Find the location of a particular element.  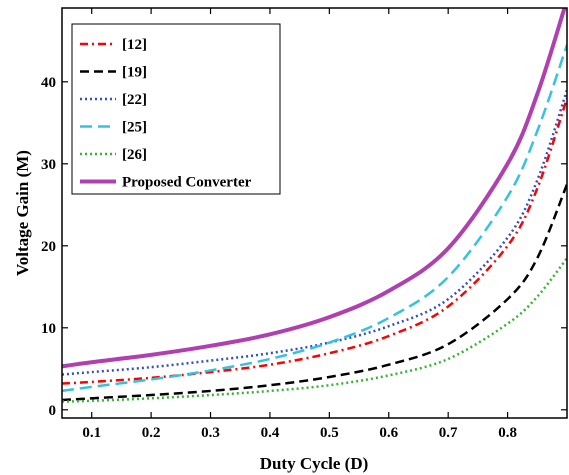

legend-label-1: [19] is located at coordinates (134, 73).